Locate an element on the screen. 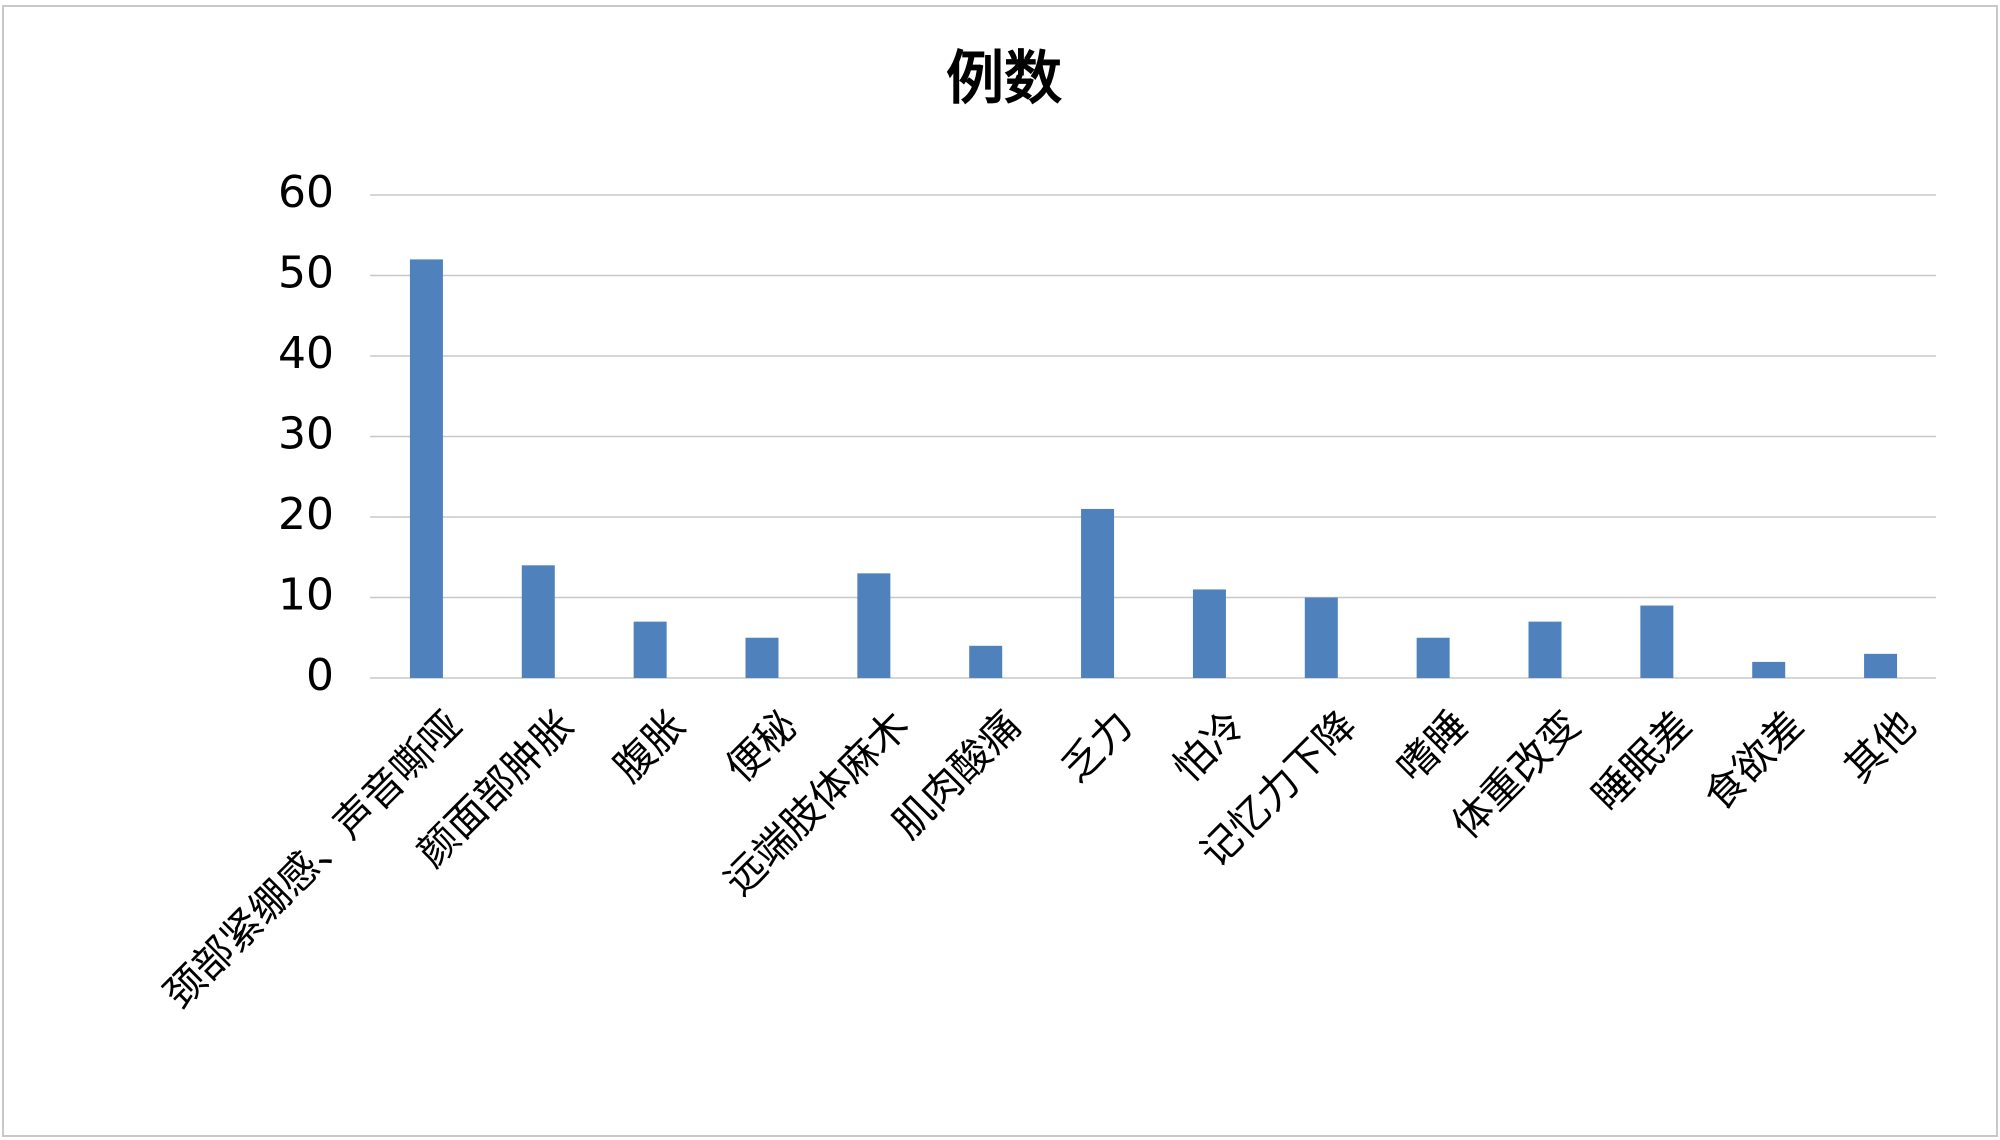  chart-title: 例数 is located at coordinates (1004, 78).